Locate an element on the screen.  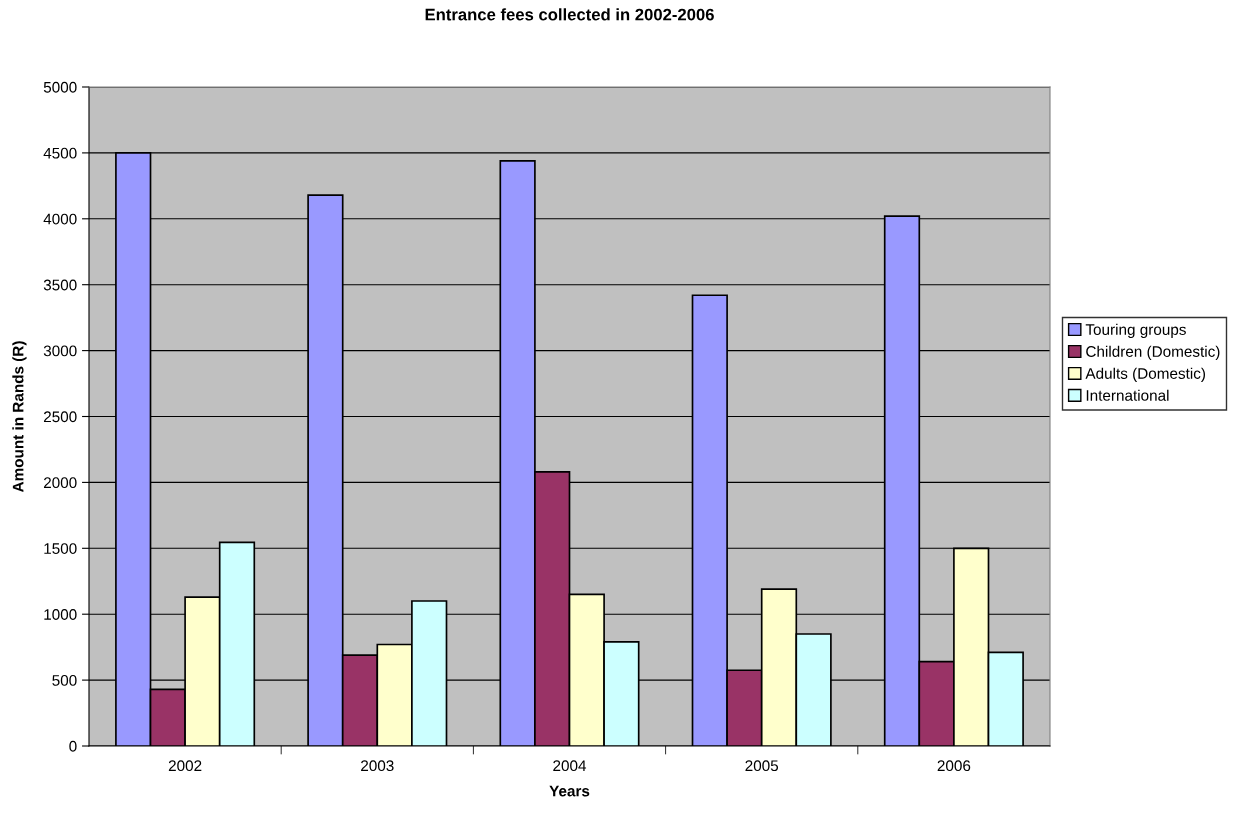
y-tick-label: 3500 is located at coordinates (60, 285).